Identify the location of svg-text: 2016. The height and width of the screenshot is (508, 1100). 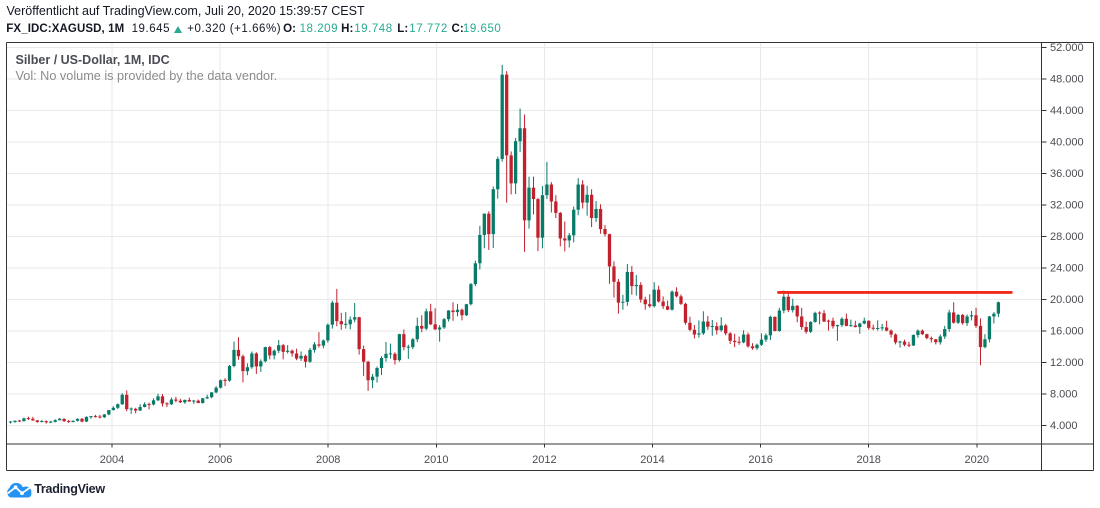
(760, 460).